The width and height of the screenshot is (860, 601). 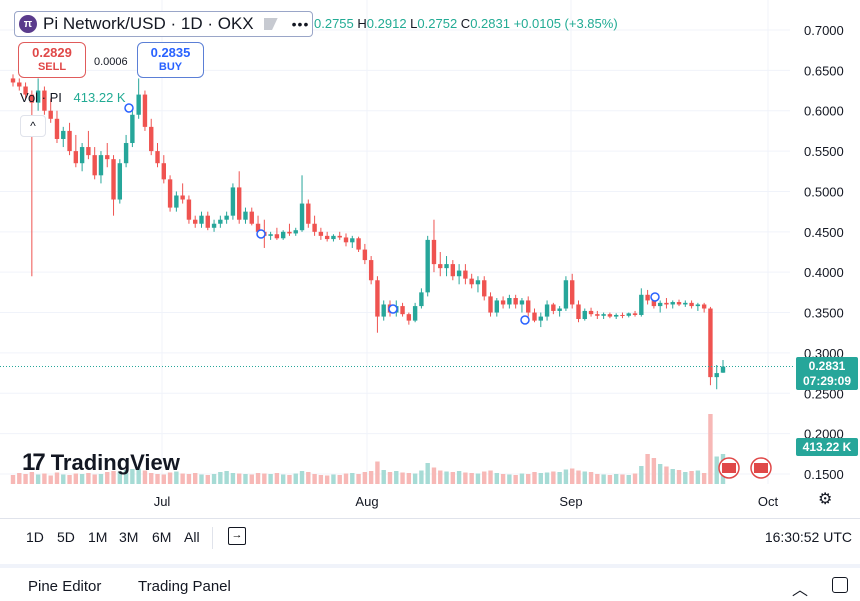 I want to click on range-1d-button: 1D, so click(x=35, y=537).